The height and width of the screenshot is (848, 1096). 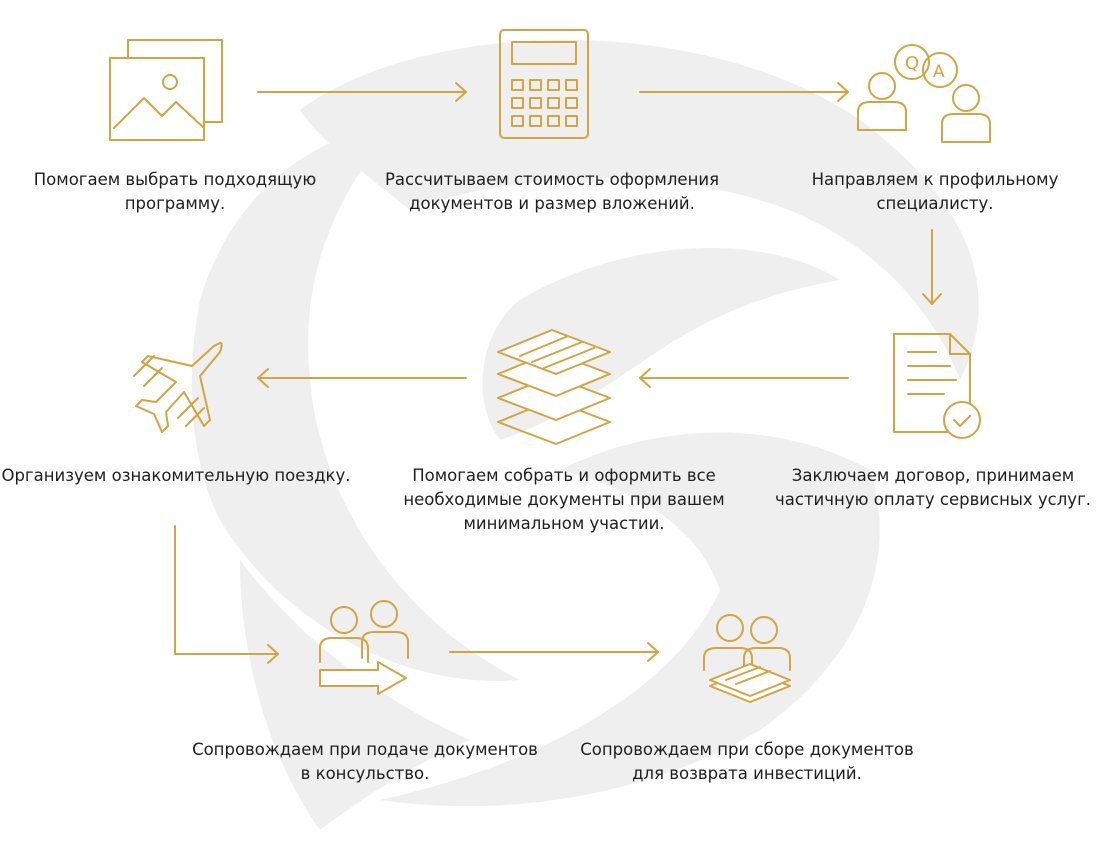 I want to click on step-6-label: Организуем ознакомительную поездку., so click(x=176, y=475).